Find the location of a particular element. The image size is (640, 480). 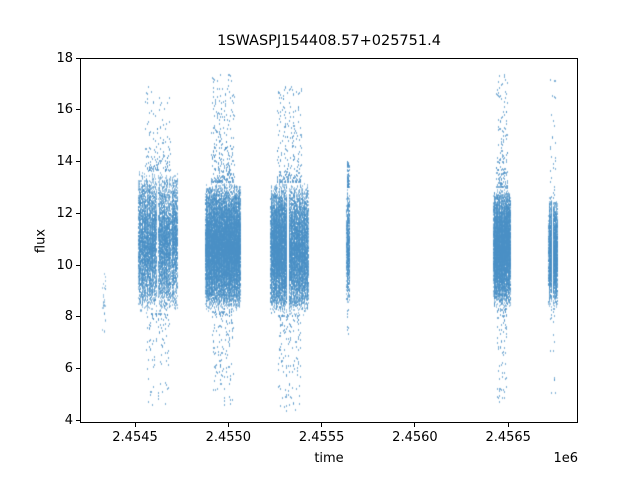

x-offset-label: 1e6 is located at coordinates (565, 458).